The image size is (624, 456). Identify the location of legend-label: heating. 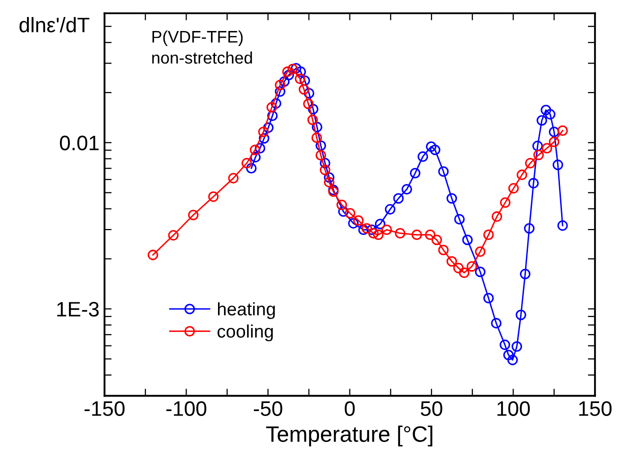
(246, 311).